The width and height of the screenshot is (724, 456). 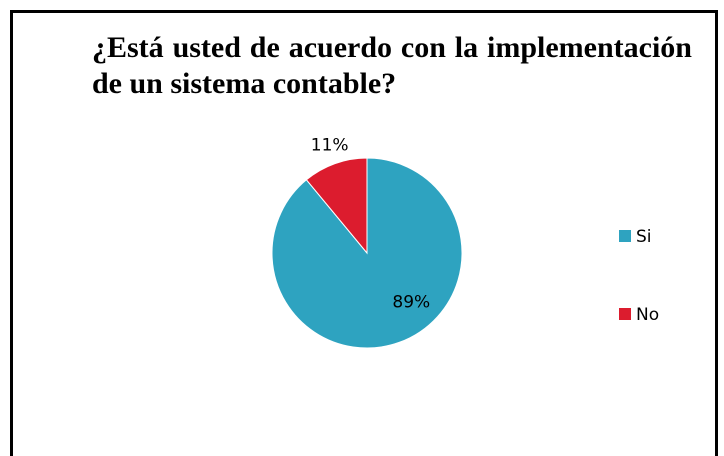 I want to click on data-label: 89%, so click(x=411, y=303).